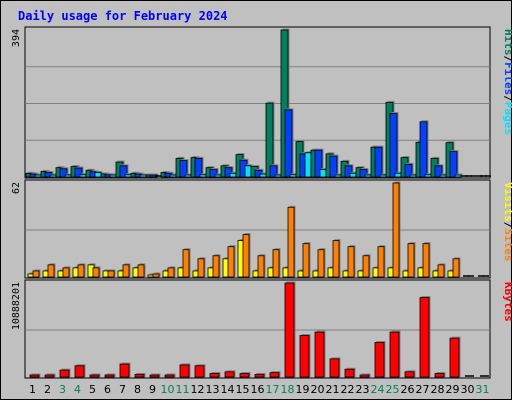 The image size is (512, 400). What do you see at coordinates (378, 389) in the screenshot?
I see `day-label-24: 24` at bounding box center [378, 389].